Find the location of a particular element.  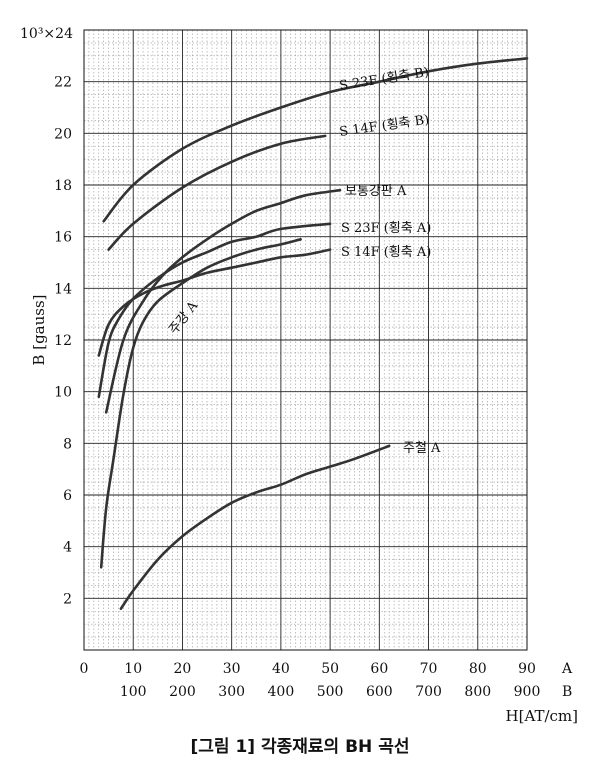

scale-b-marker: B is located at coordinates (567, 692).